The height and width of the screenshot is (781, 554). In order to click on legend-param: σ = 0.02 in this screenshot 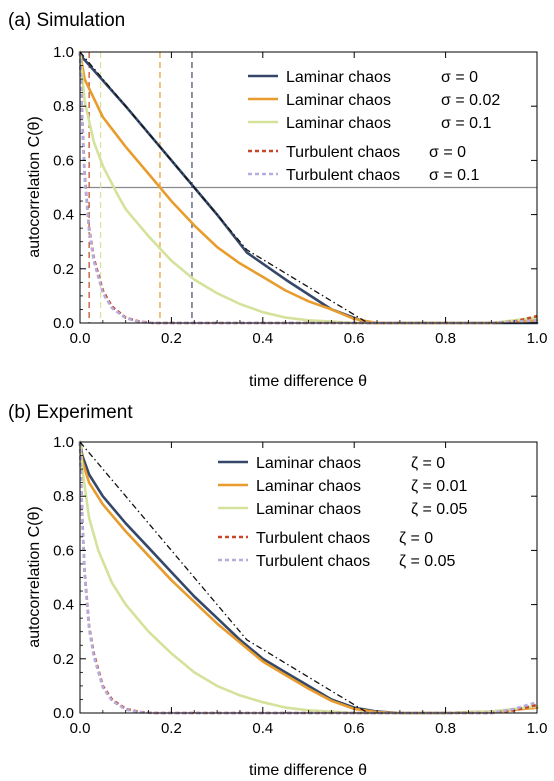, I will do `click(470, 100)`.